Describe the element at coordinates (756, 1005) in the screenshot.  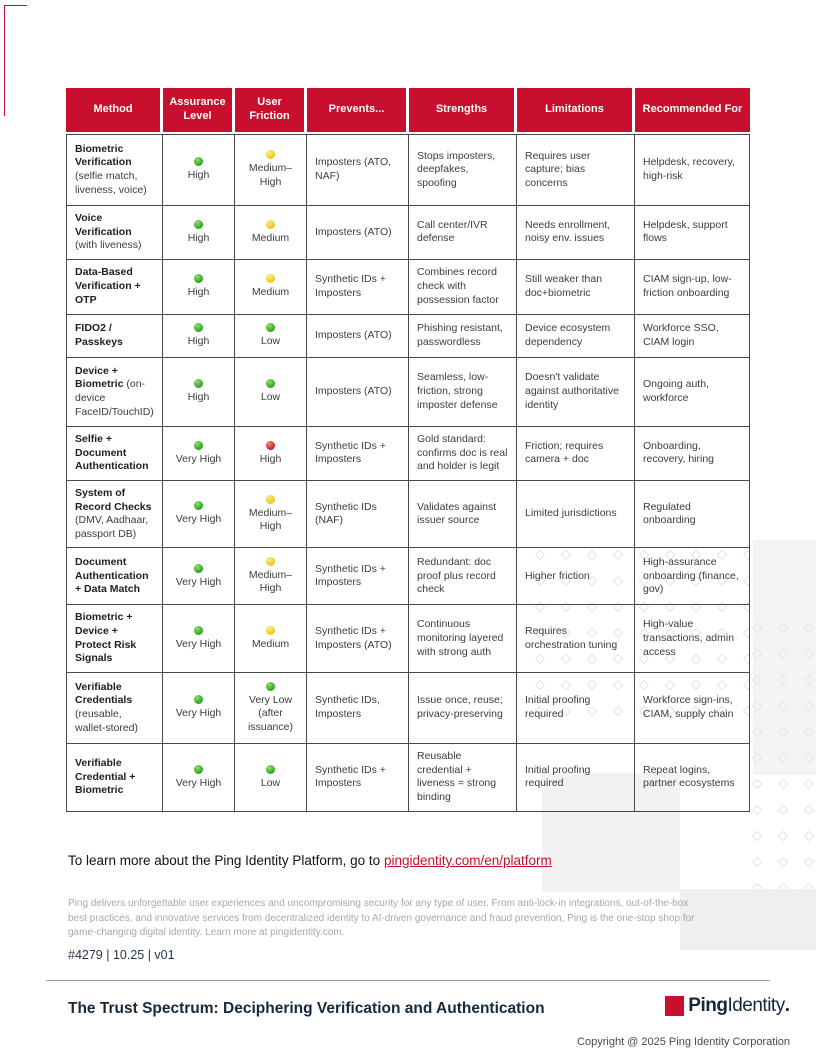
I see `logo-text-light: Identity` at that location.